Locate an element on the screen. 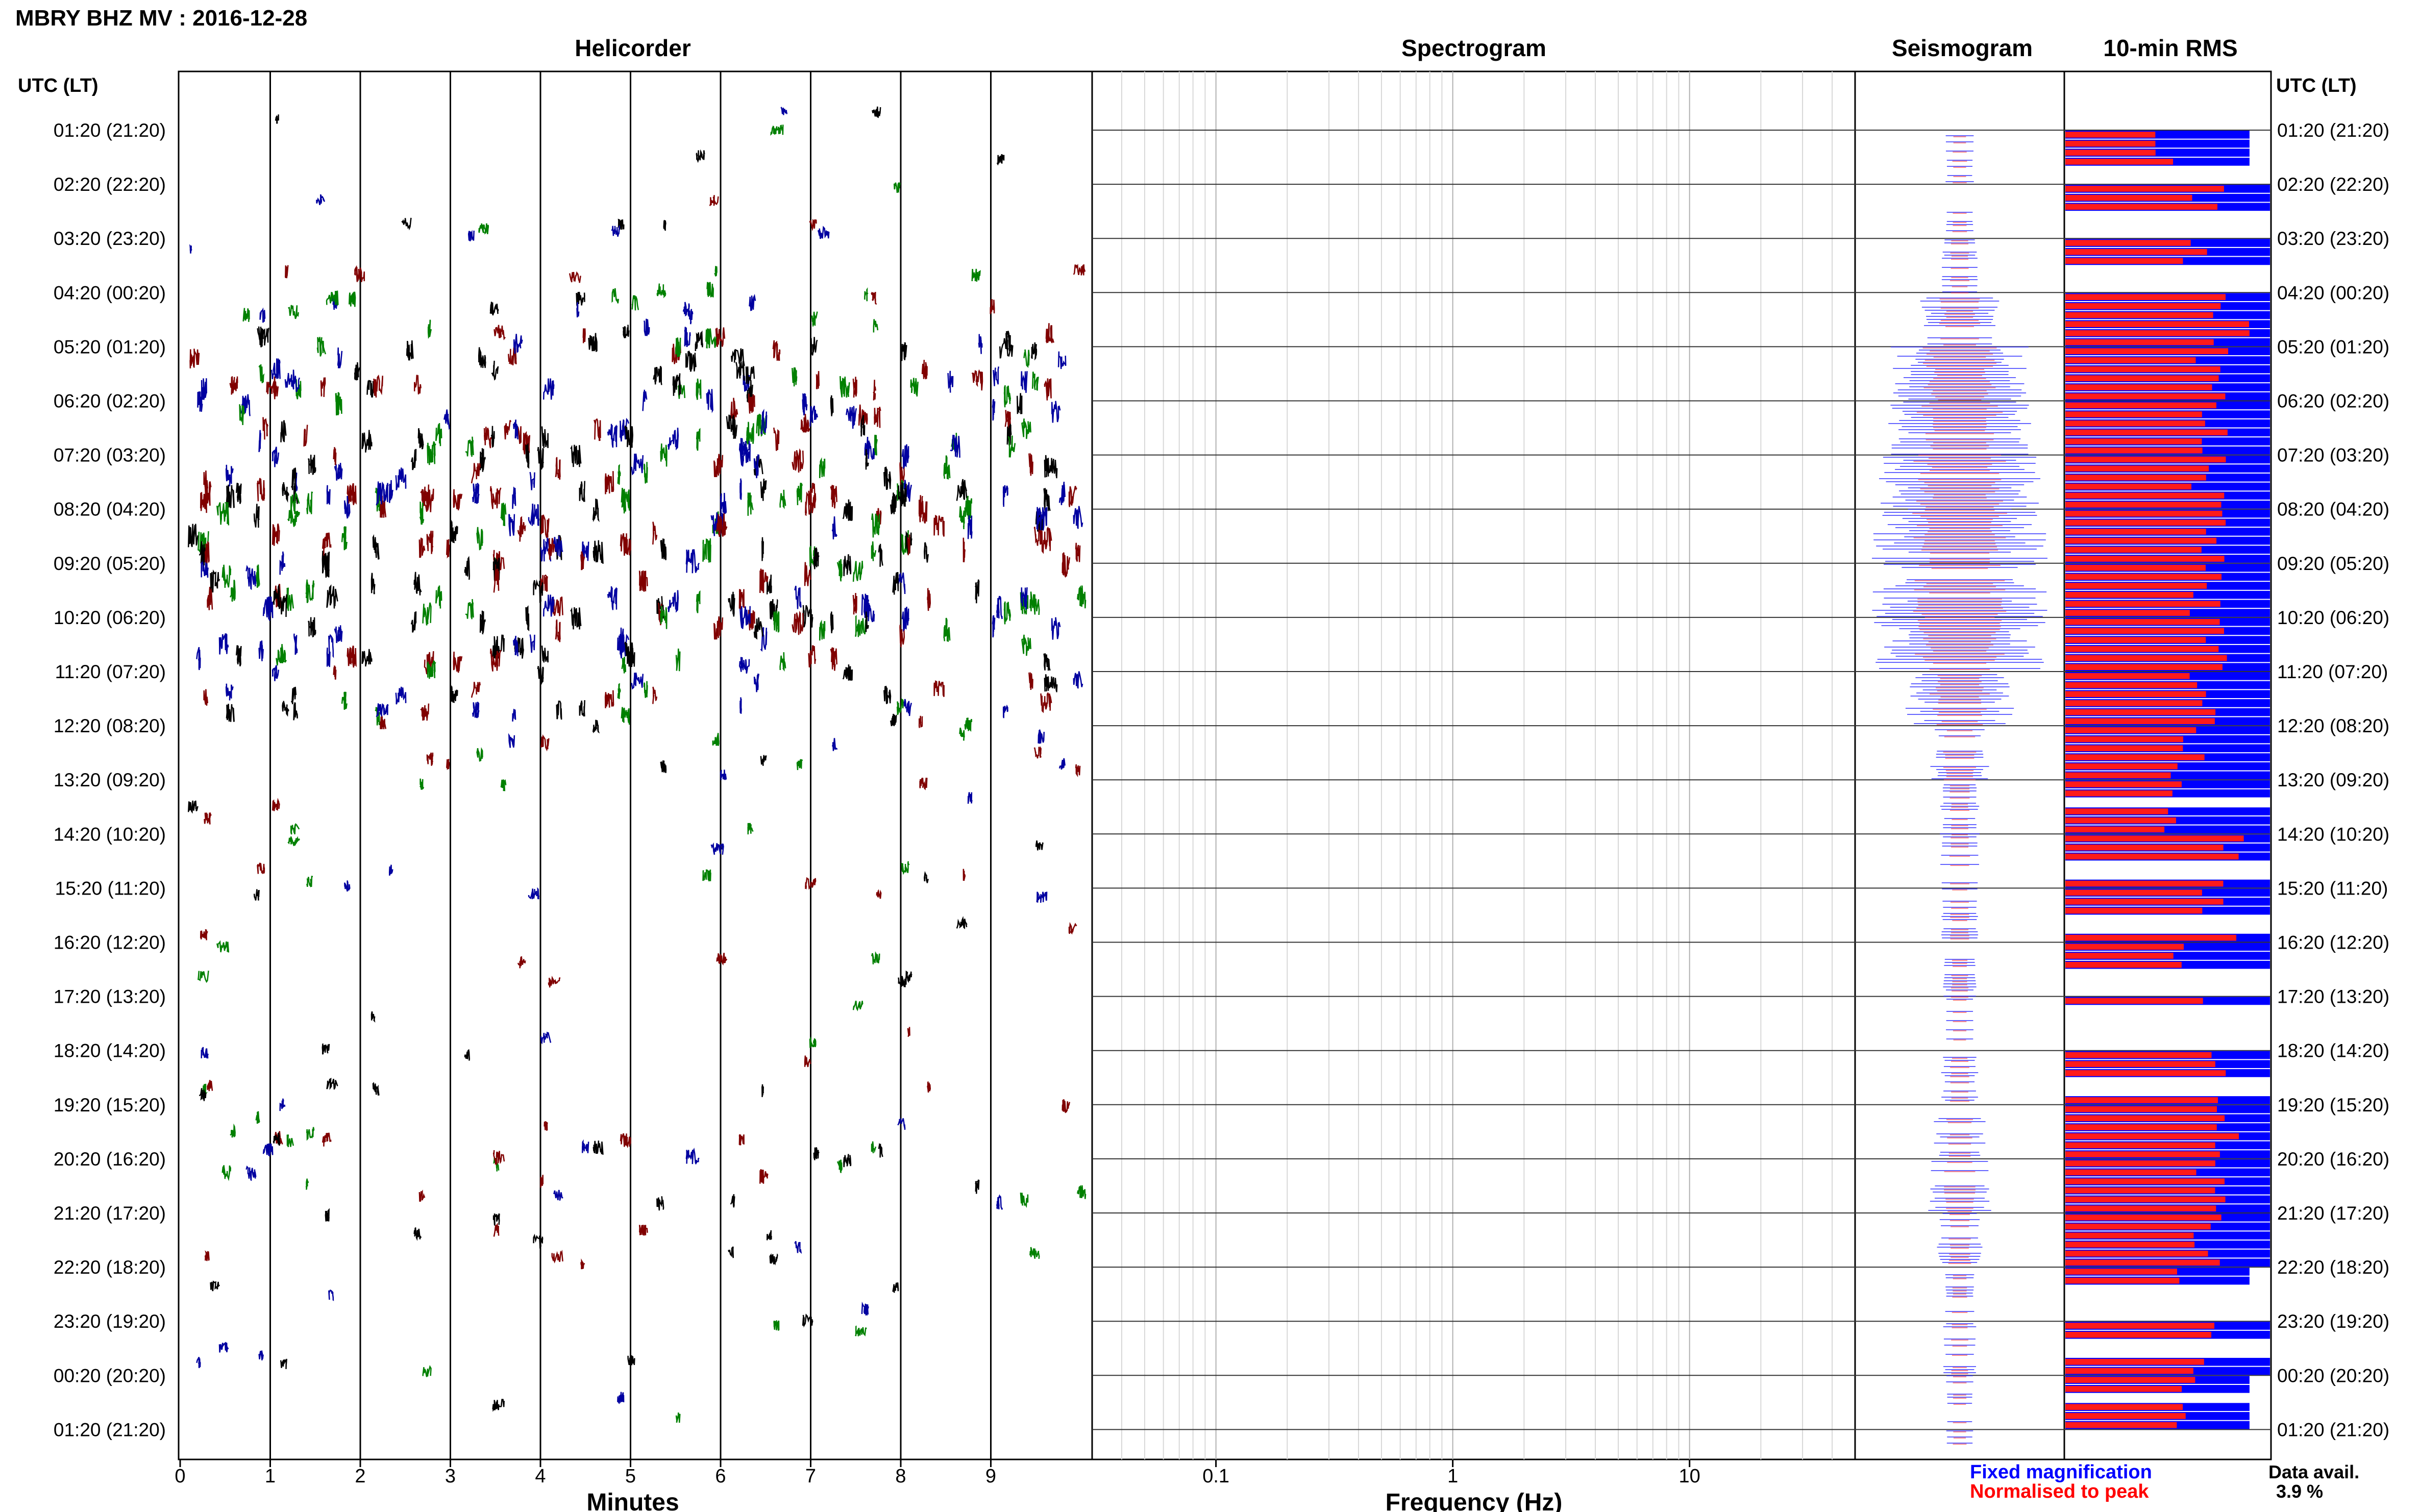 This screenshot has width=2419, height=1512. time-label-left: 04:20 (00:20) is located at coordinates (110, 292).